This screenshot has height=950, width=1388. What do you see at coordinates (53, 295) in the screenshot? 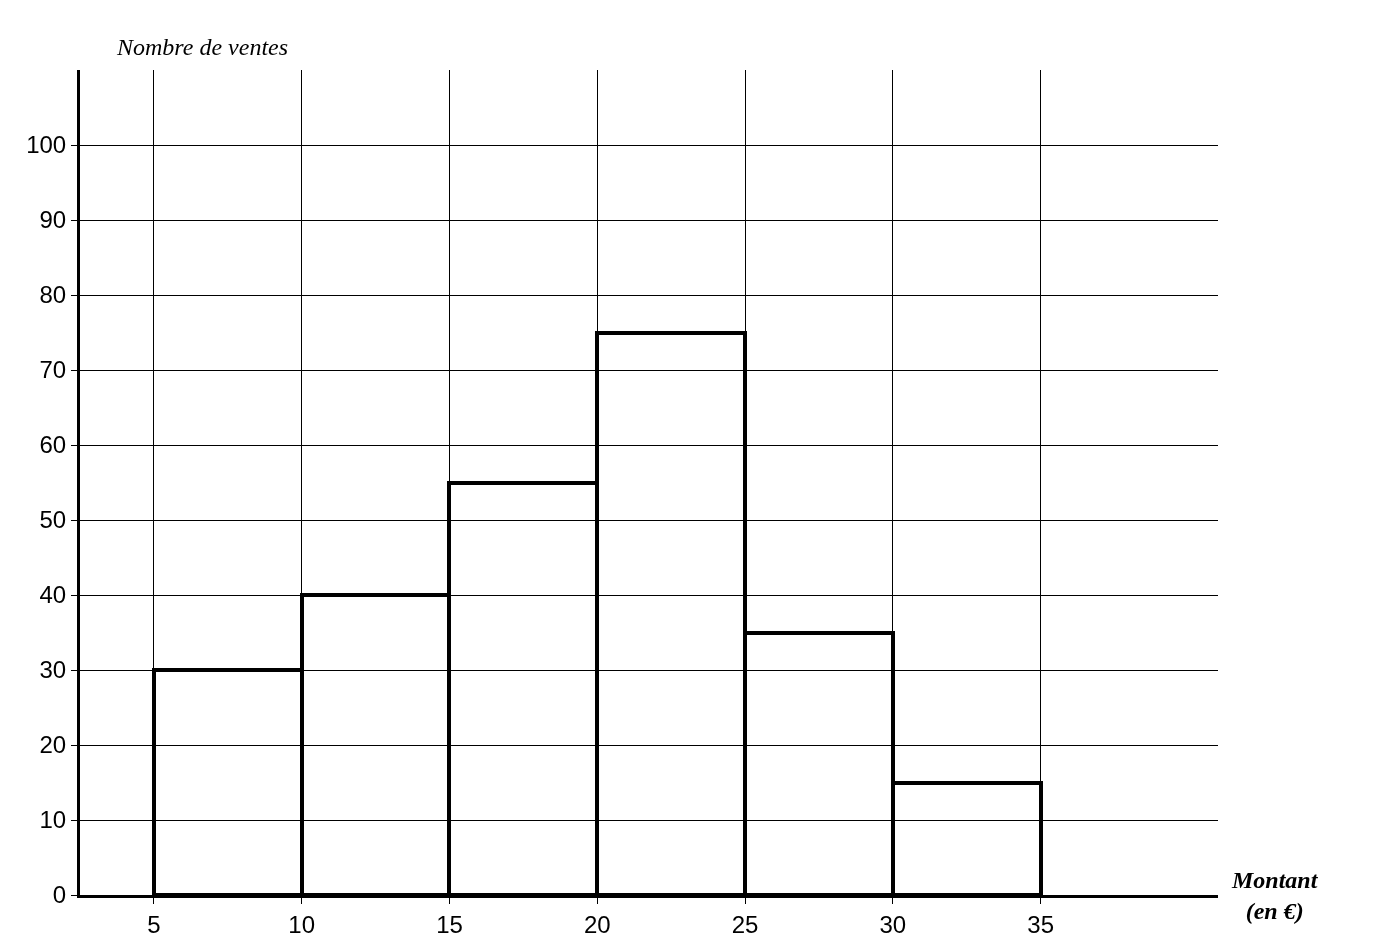
I see `y-tick-label: 80` at bounding box center [53, 295].